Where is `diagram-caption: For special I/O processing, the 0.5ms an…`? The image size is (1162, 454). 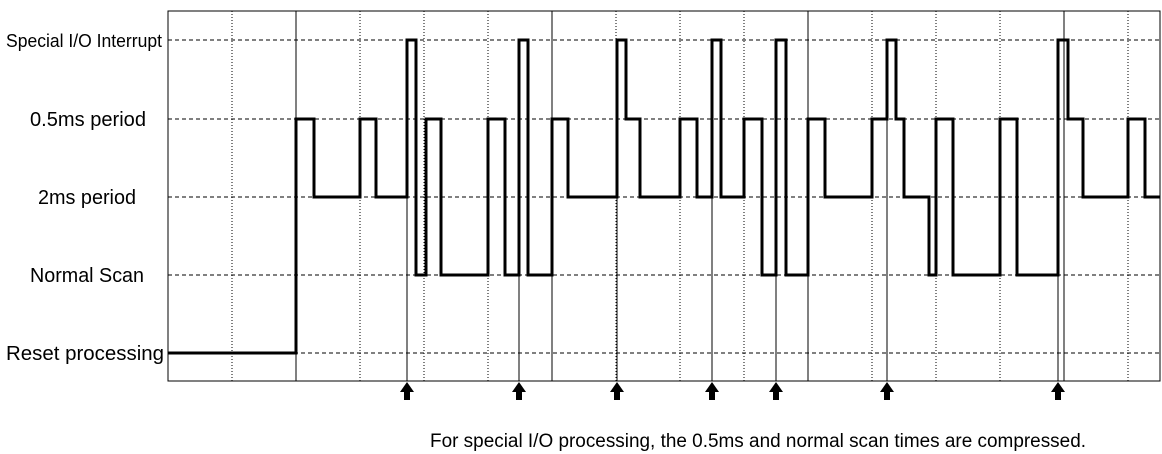
diagram-caption: For special I/O processing, the 0.5ms an… is located at coordinates (758, 441).